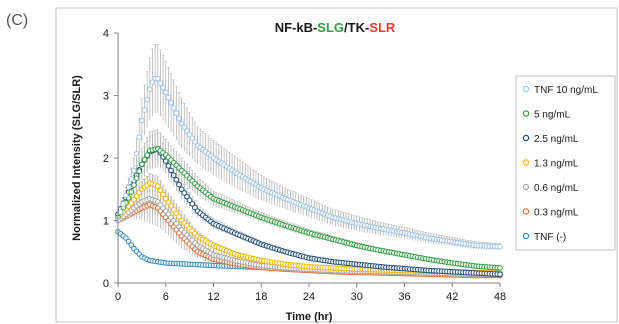  Describe the element at coordinates (500, 297) in the screenshot. I see `x-tick-label: 48` at that location.